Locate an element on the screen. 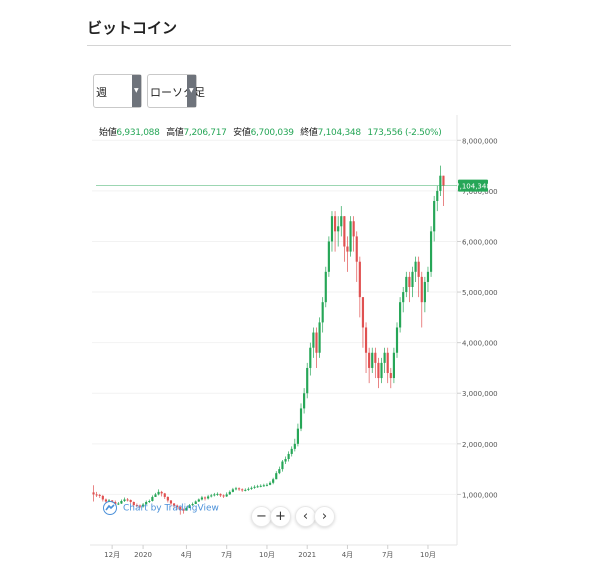 The image size is (595, 588). interval-select: 週 ▼ is located at coordinates (117, 91).